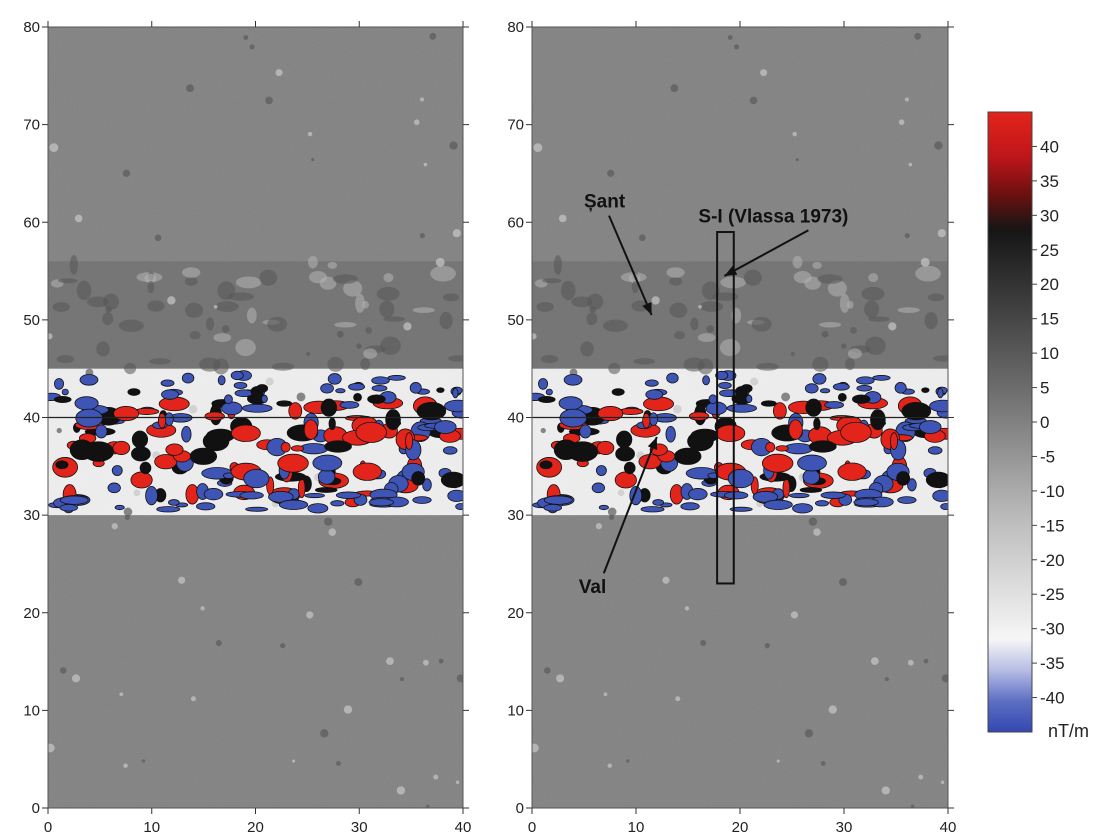 The image size is (1108, 840). I want to click on colorbar-tick-label: 20, so click(1049, 284).